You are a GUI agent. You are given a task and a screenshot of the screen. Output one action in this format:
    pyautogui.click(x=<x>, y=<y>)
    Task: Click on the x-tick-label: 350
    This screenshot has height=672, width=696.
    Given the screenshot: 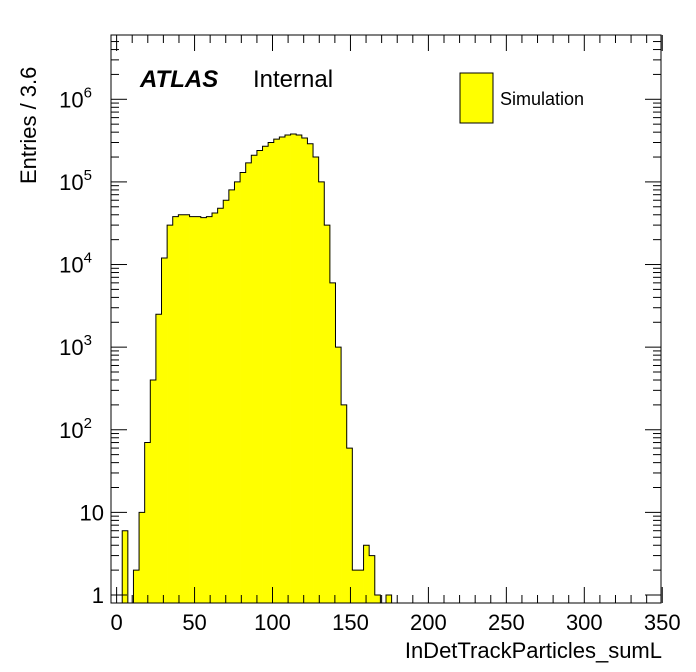 What is the action you would take?
    pyautogui.click(x=662, y=622)
    